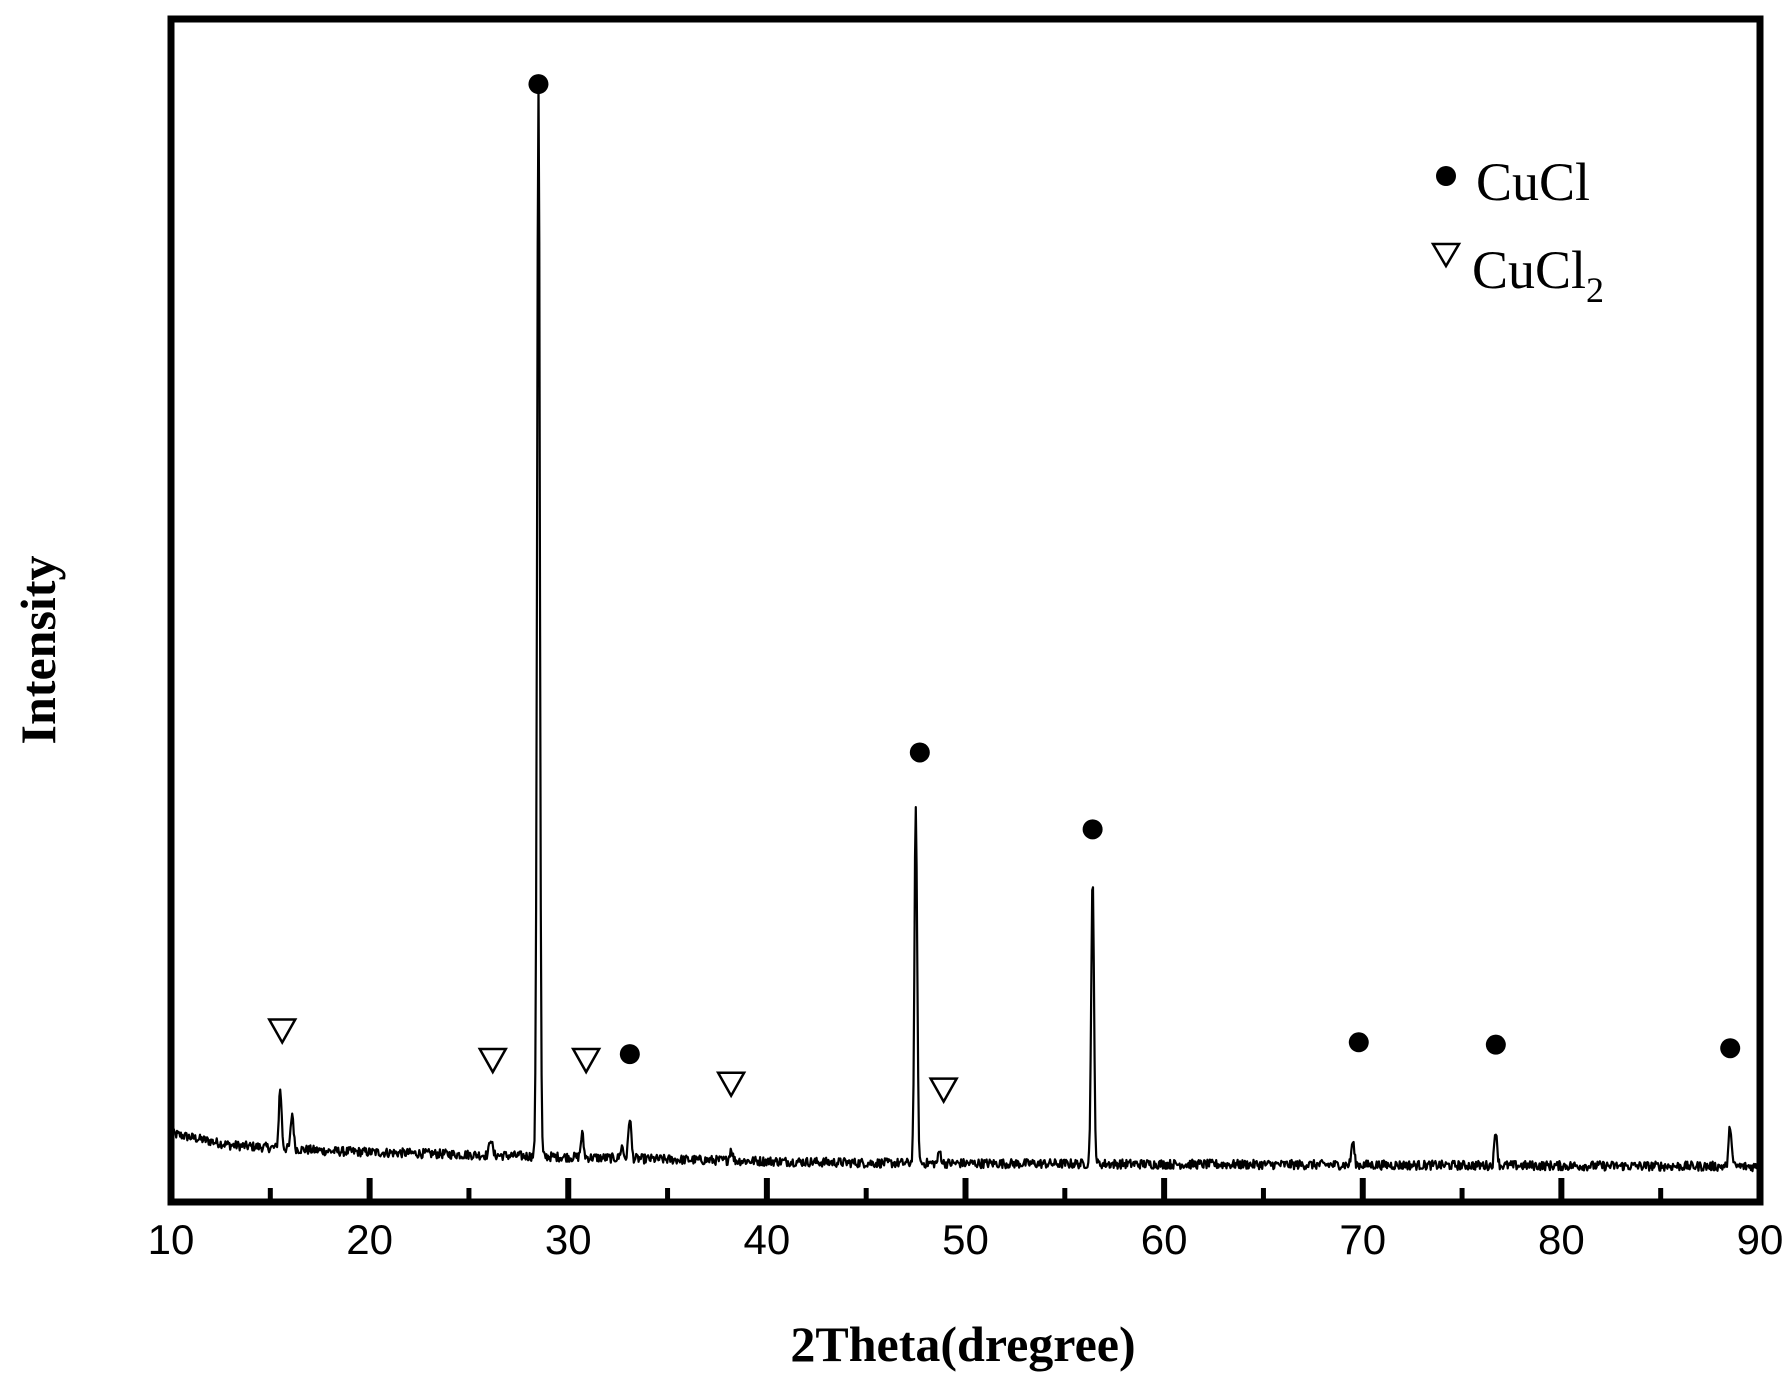 The image size is (1792, 1376). I want to click on x-minor-ticks, so click(965, 1195).